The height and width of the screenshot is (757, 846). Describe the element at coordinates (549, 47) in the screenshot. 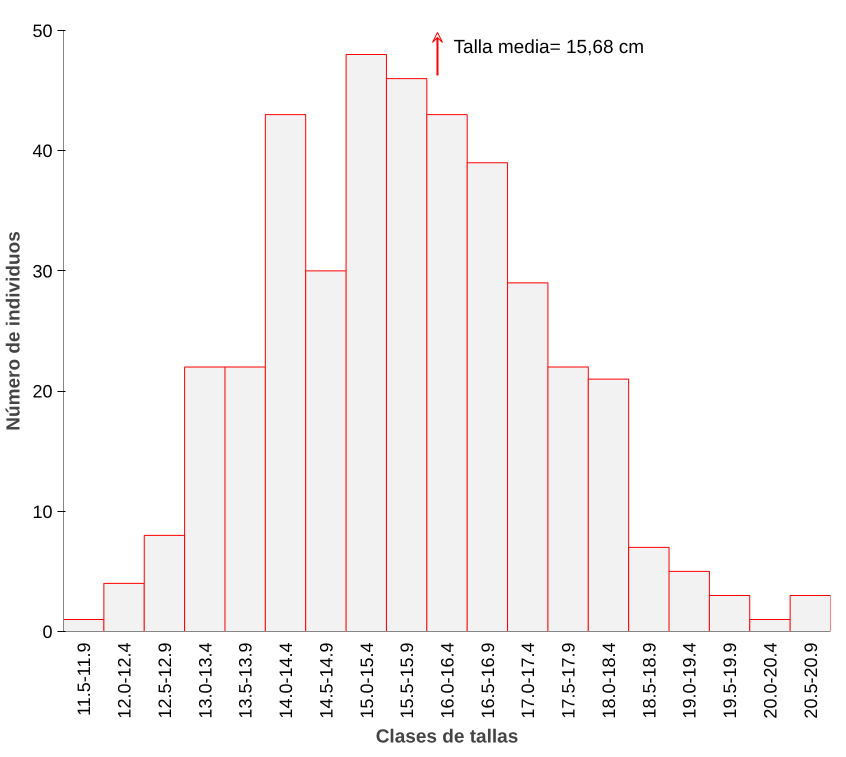

I see `annotation: Talla media= 15,68 cm` at that location.